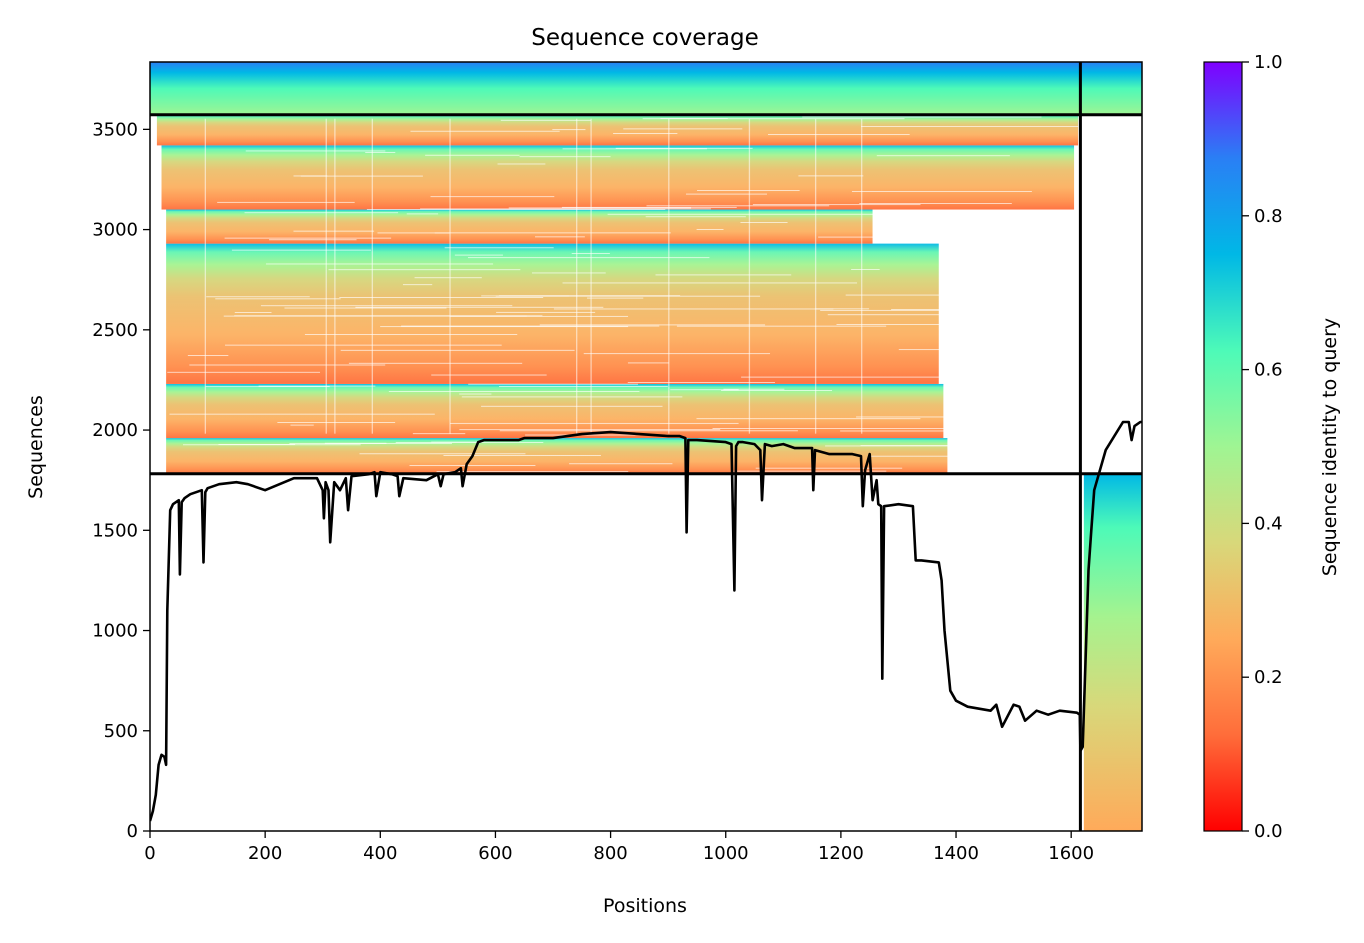 The height and width of the screenshot is (943, 1364). What do you see at coordinates (121, 480) in the screenshot?
I see `y-axis: 0 500 1000 1500 2000 2500 3000 3500` at bounding box center [121, 480].